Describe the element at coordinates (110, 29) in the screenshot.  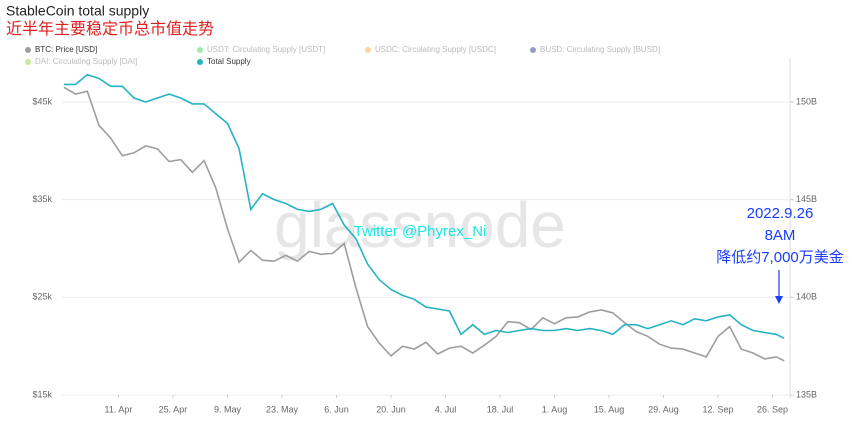
I see `chart-subtitle: 近半年主要稳定币总市值走势` at that location.